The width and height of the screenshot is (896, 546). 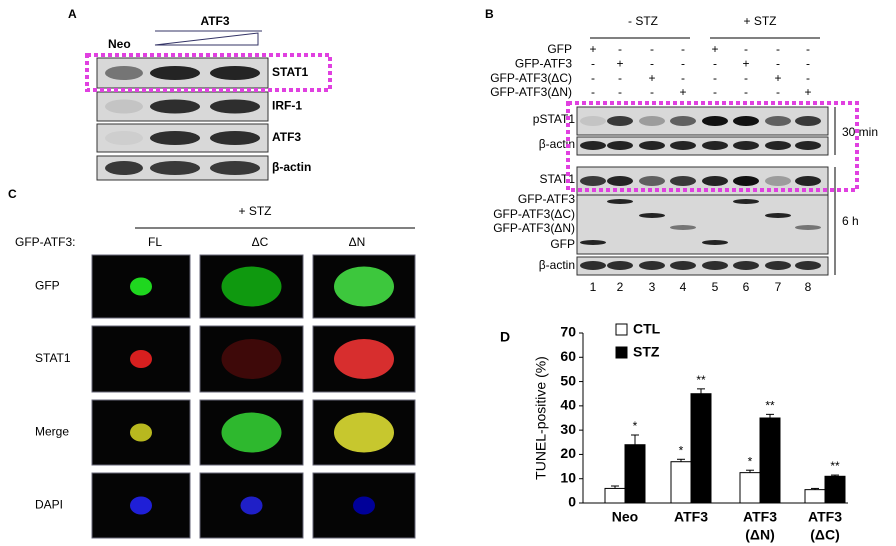 What do you see at coordinates (53, 358) in the screenshot?
I see `row-label: STAT1` at bounding box center [53, 358].